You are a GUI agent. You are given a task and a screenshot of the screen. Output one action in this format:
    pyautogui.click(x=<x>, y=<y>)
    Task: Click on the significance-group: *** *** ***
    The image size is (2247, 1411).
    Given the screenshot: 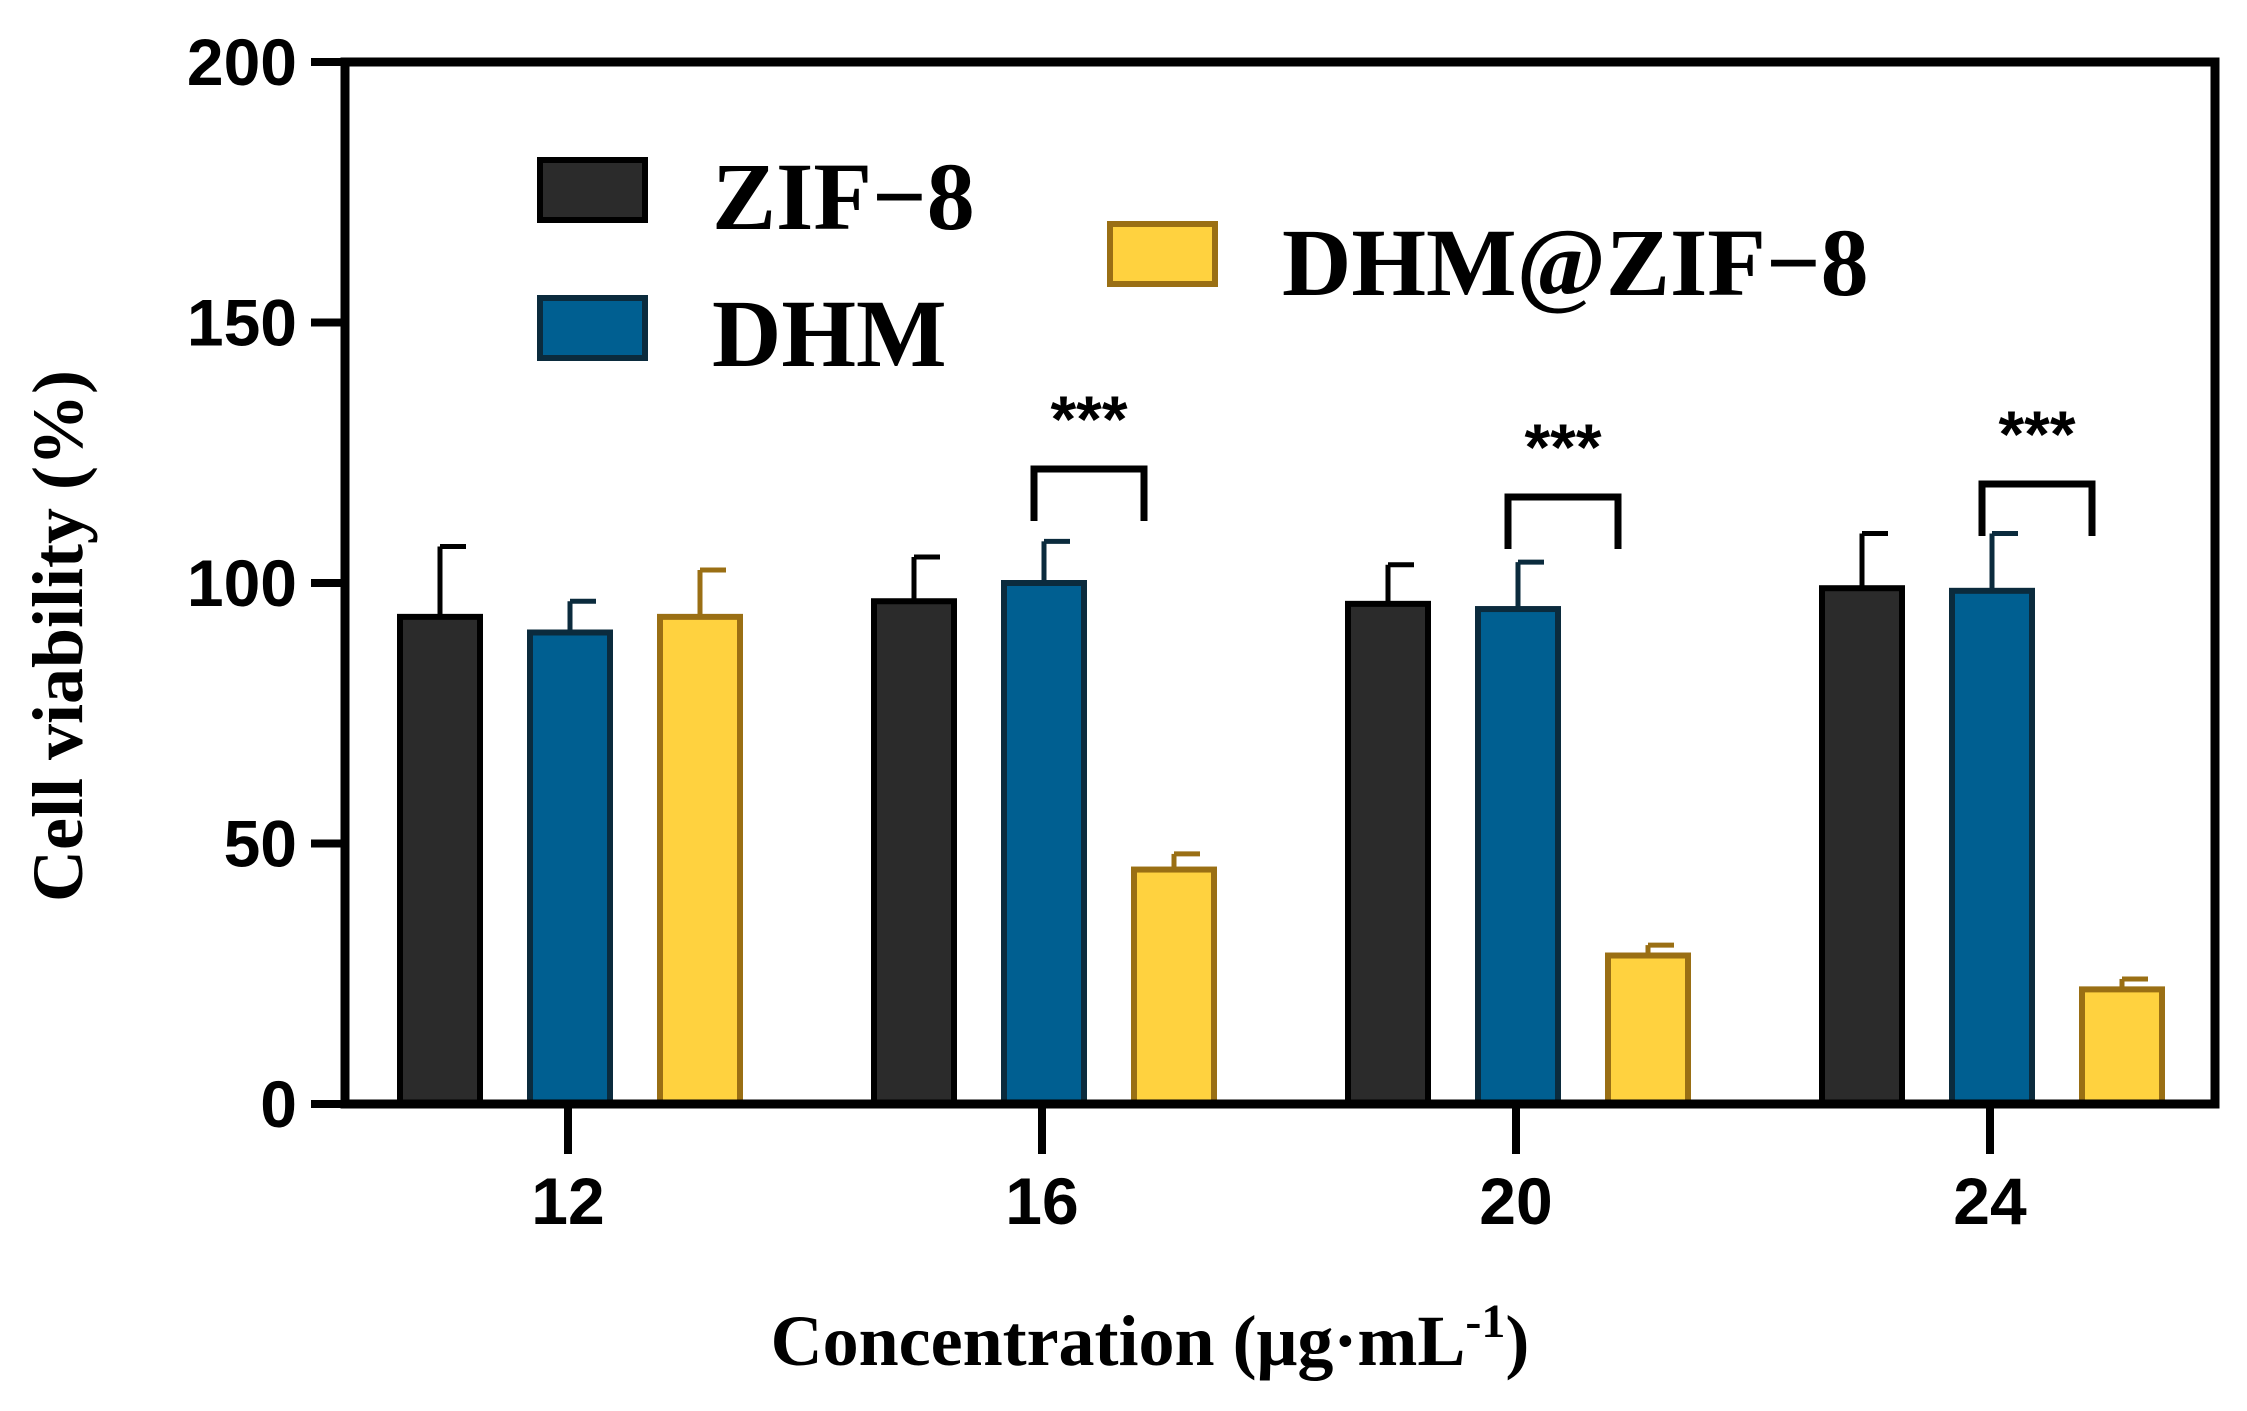 What is the action you would take?
    pyautogui.click(x=1563, y=465)
    